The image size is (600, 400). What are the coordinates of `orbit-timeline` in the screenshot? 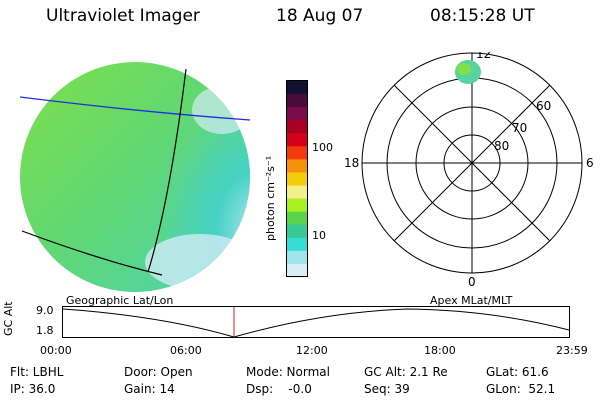 It's located at (316, 322).